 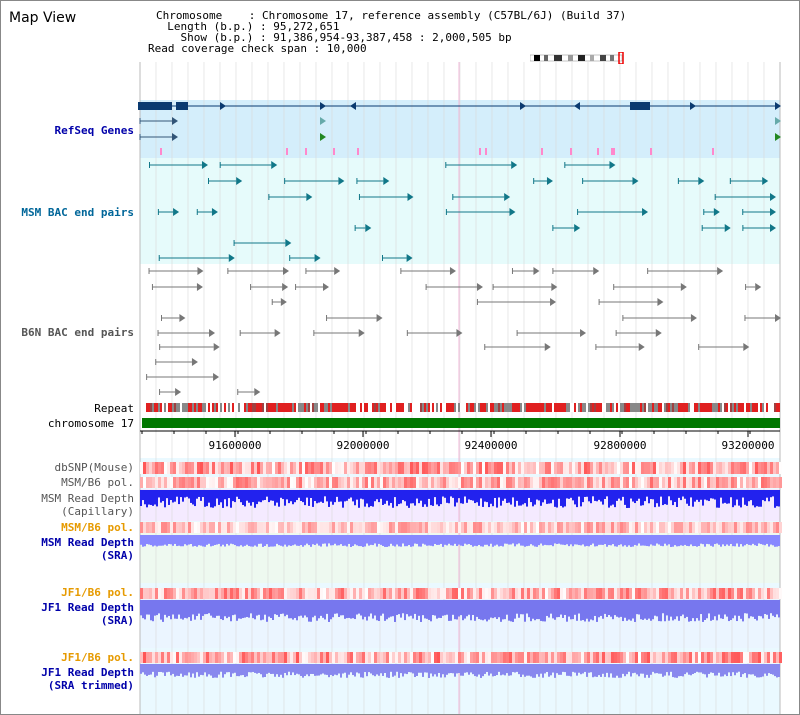 I want to click on snp-mark, so click(x=358, y=151).